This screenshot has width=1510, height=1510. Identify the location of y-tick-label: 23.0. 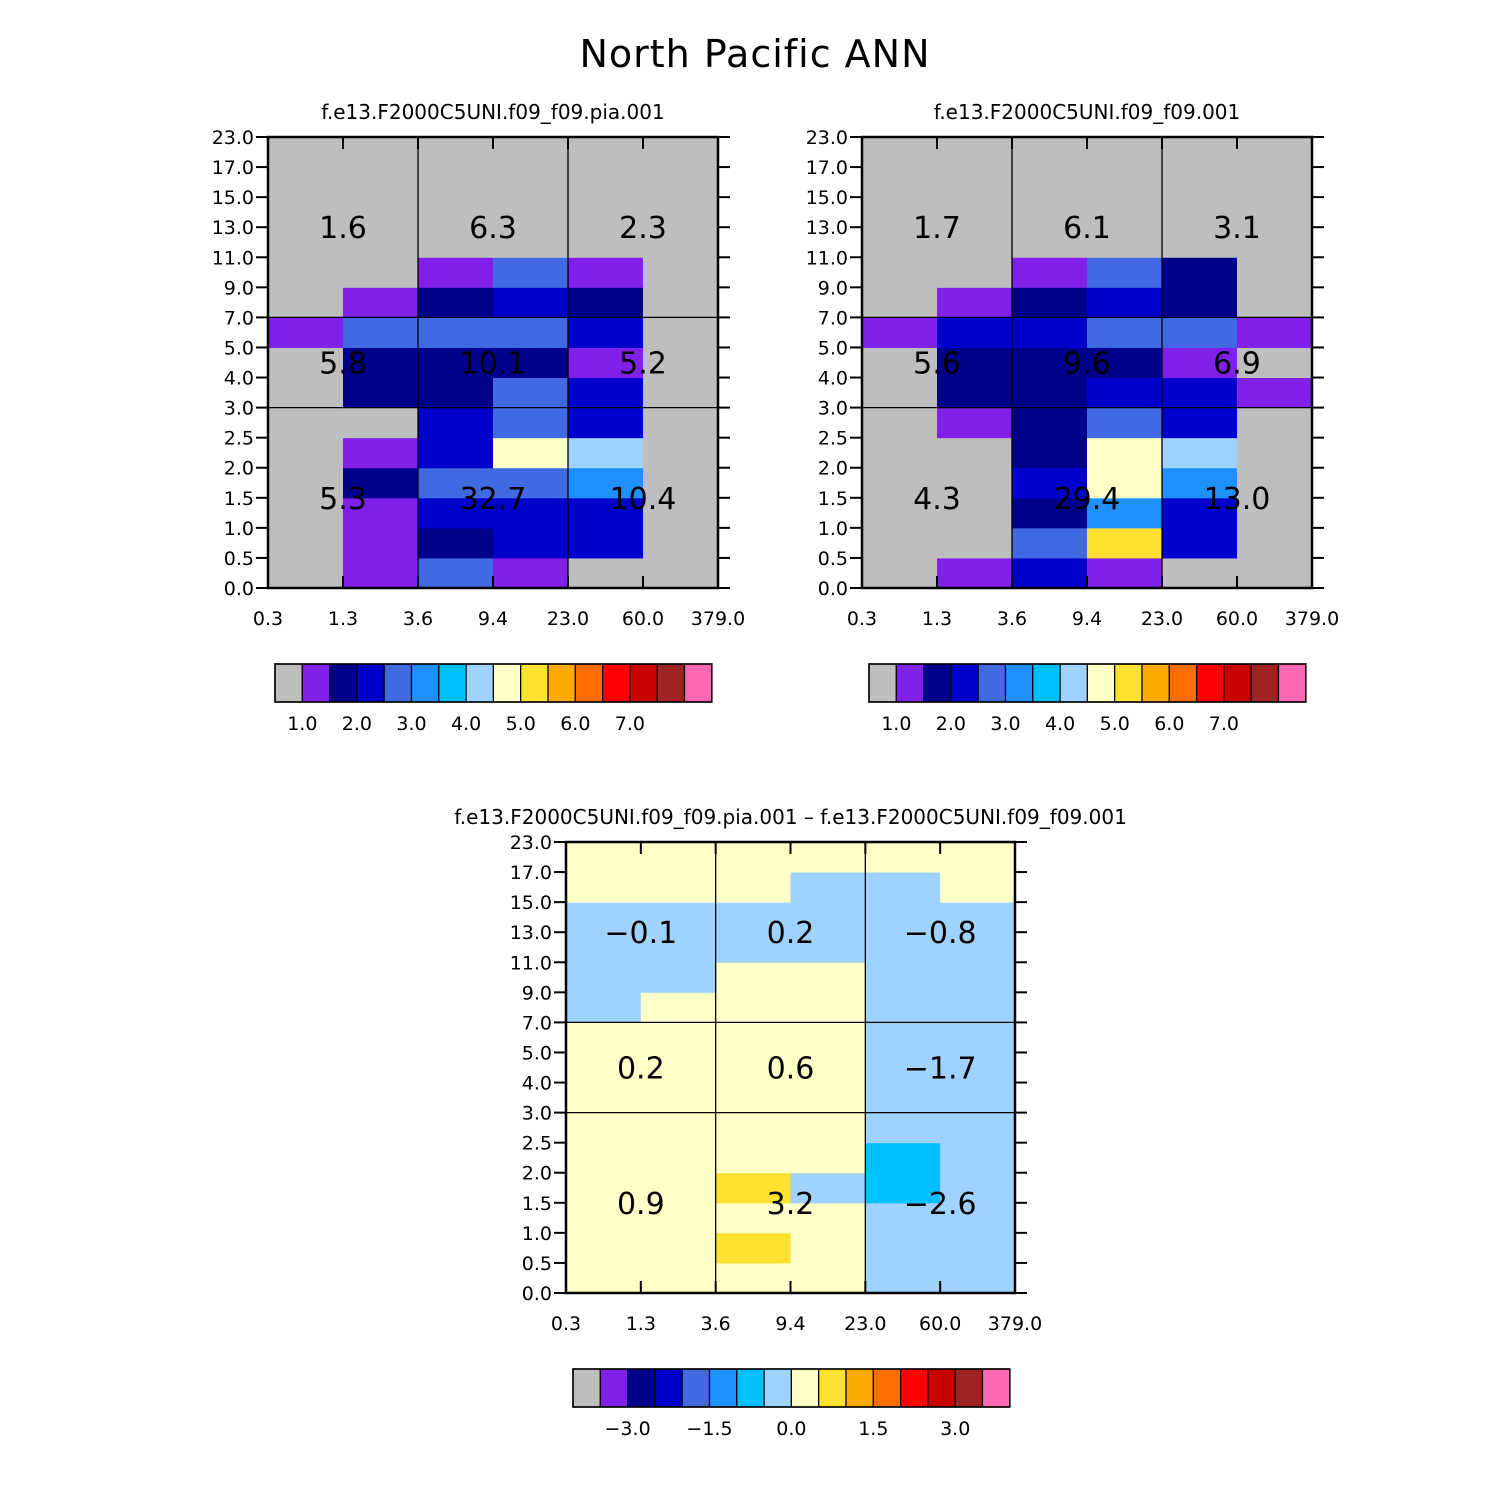
(233, 138).